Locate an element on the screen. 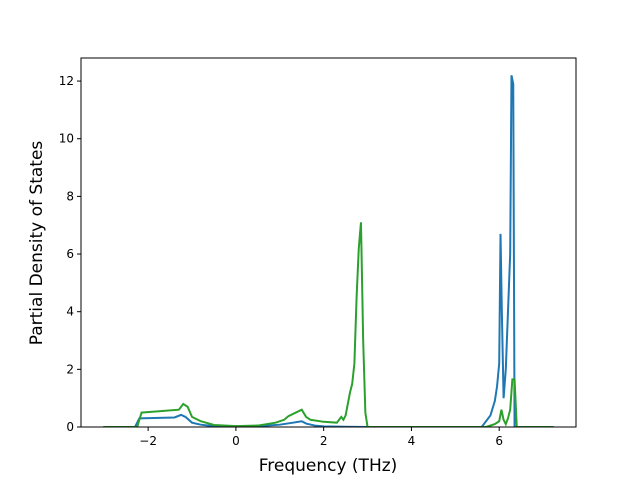  y-tick-label: 6 is located at coordinates (70, 254).